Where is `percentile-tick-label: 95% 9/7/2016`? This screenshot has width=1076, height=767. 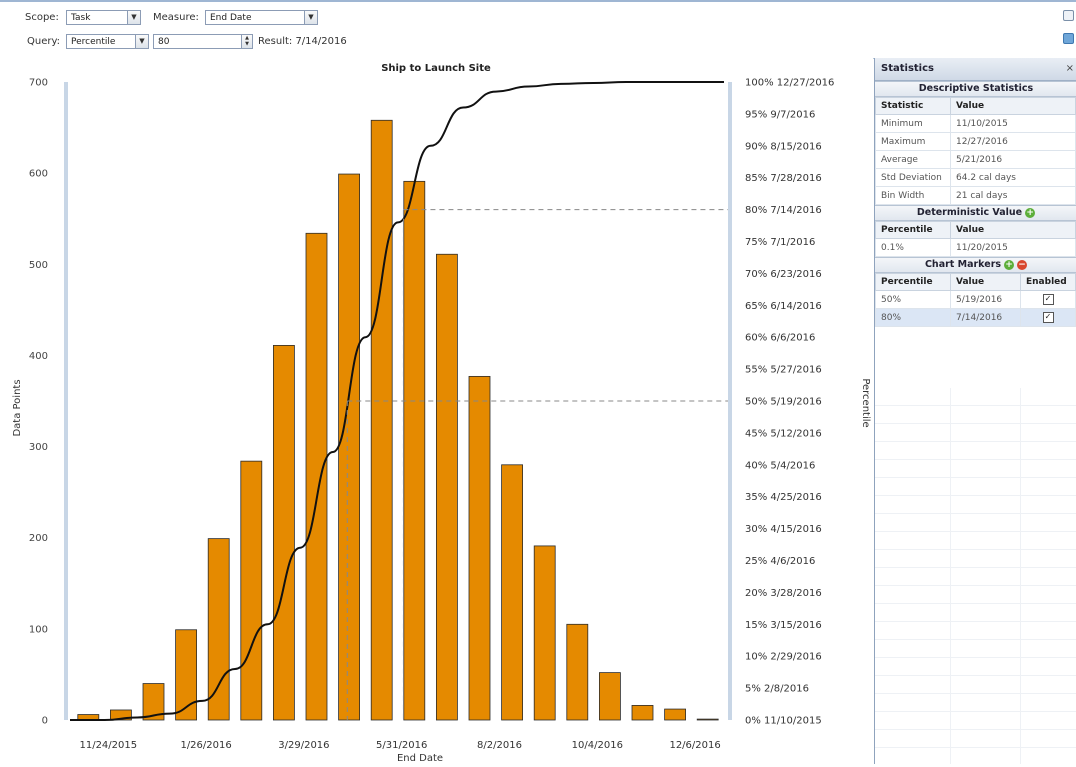
percentile-tick-label: 95% 9/7/2016 is located at coordinates (780, 114).